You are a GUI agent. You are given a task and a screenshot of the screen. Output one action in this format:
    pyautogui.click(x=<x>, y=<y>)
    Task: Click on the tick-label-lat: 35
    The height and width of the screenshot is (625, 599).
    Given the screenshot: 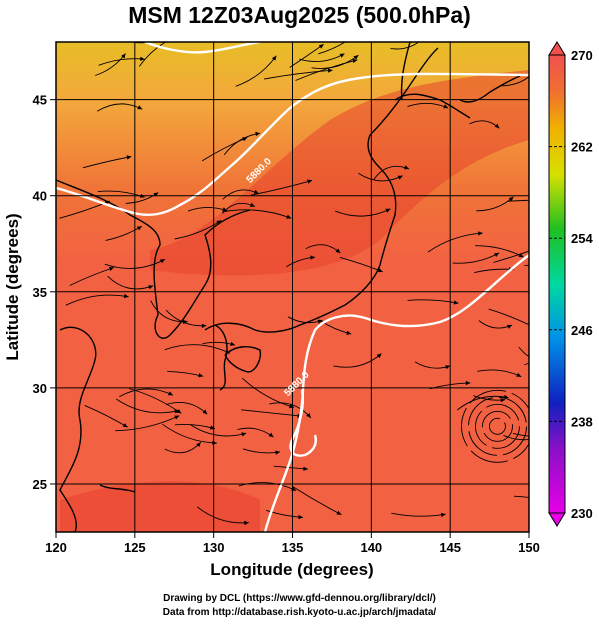 What is the action you would take?
    pyautogui.click(x=40, y=292)
    